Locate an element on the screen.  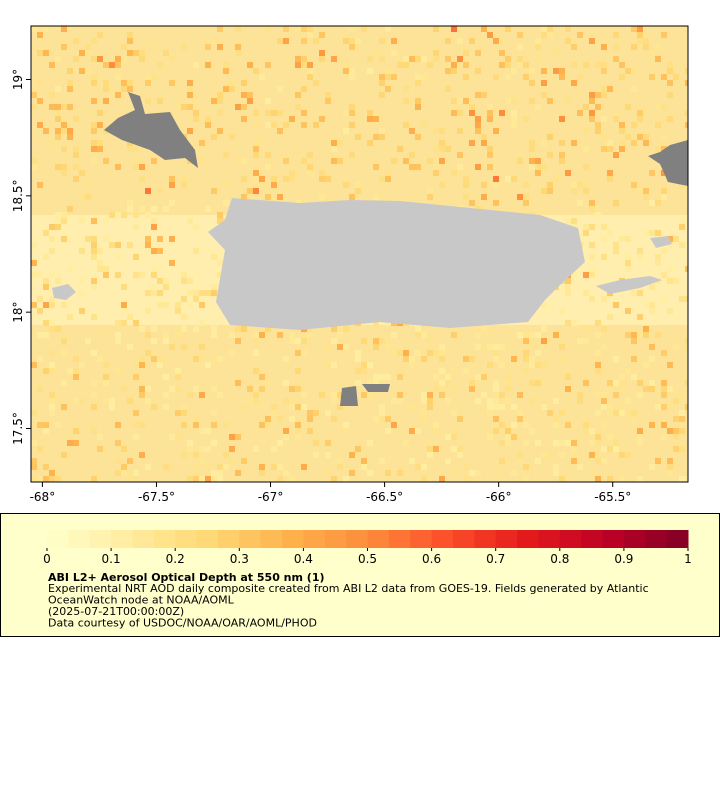
colorbar-step is located at coordinates (186, 539).